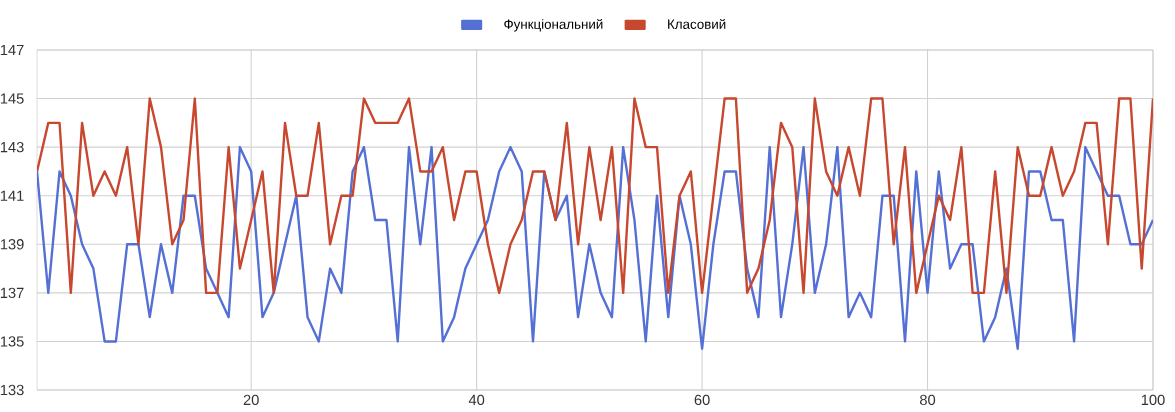  Describe the element at coordinates (476, 400) in the screenshot. I see `x-tick-label: 40` at that location.